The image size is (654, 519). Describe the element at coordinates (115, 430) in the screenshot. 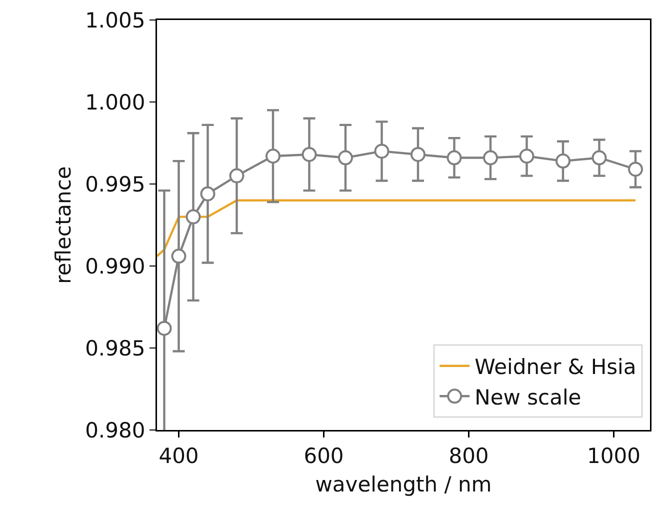

I see `y-tick-label: 0.980` at that location.